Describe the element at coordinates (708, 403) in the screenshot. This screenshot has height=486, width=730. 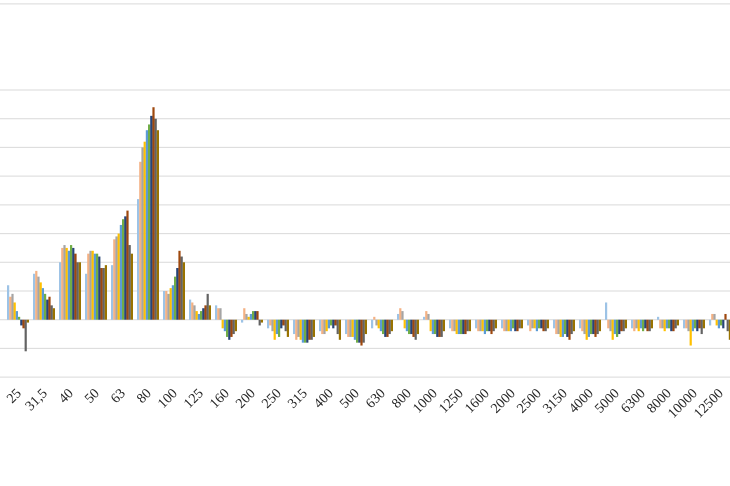
I see `x-tick-label: 12500` at that location.